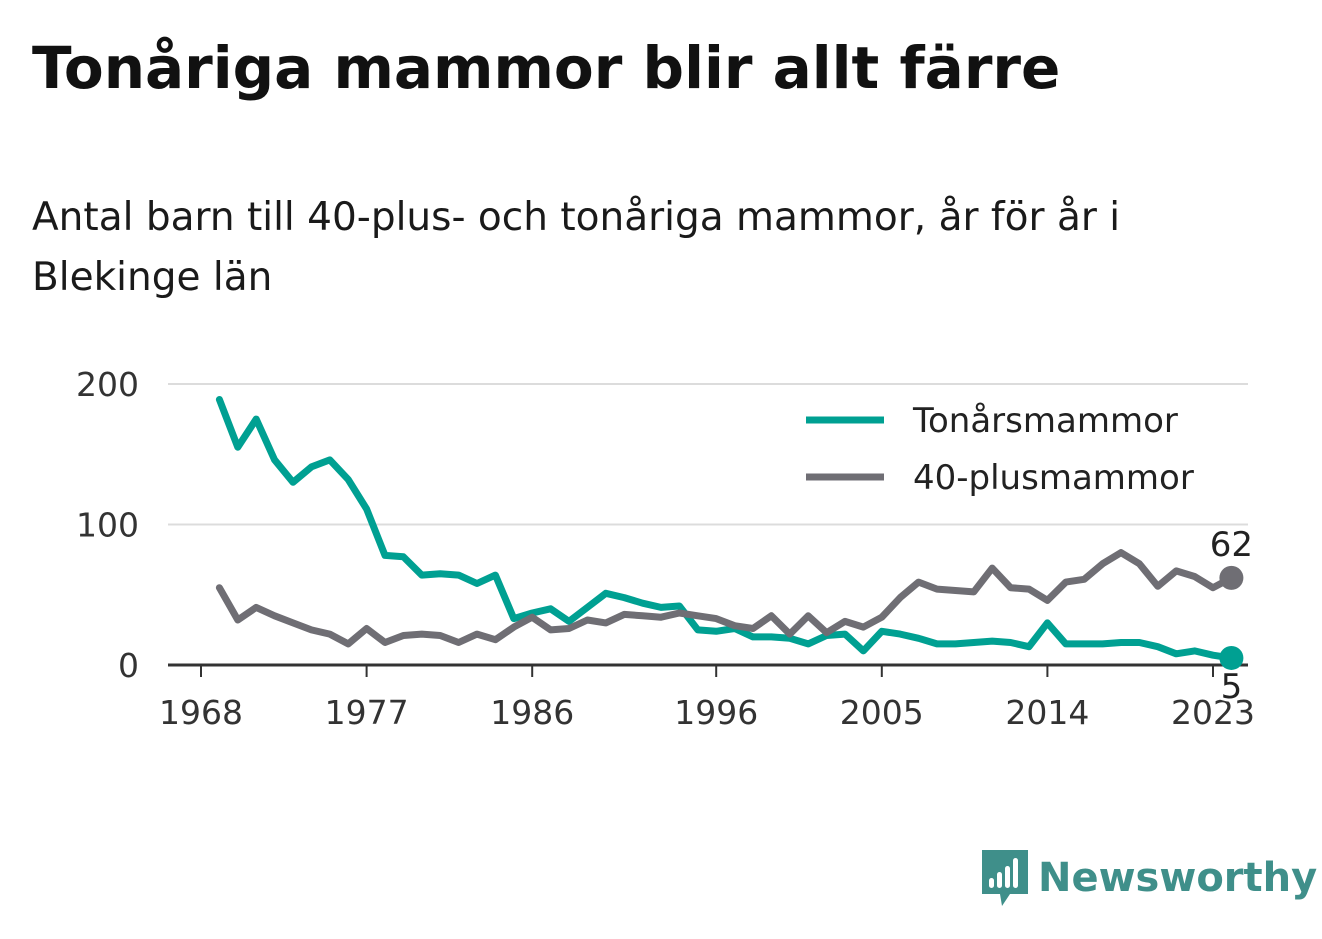  Describe the element at coordinates (546, 68) in the screenshot. I see `chart-title: Tonåriga mammor blir allt färre` at that location.